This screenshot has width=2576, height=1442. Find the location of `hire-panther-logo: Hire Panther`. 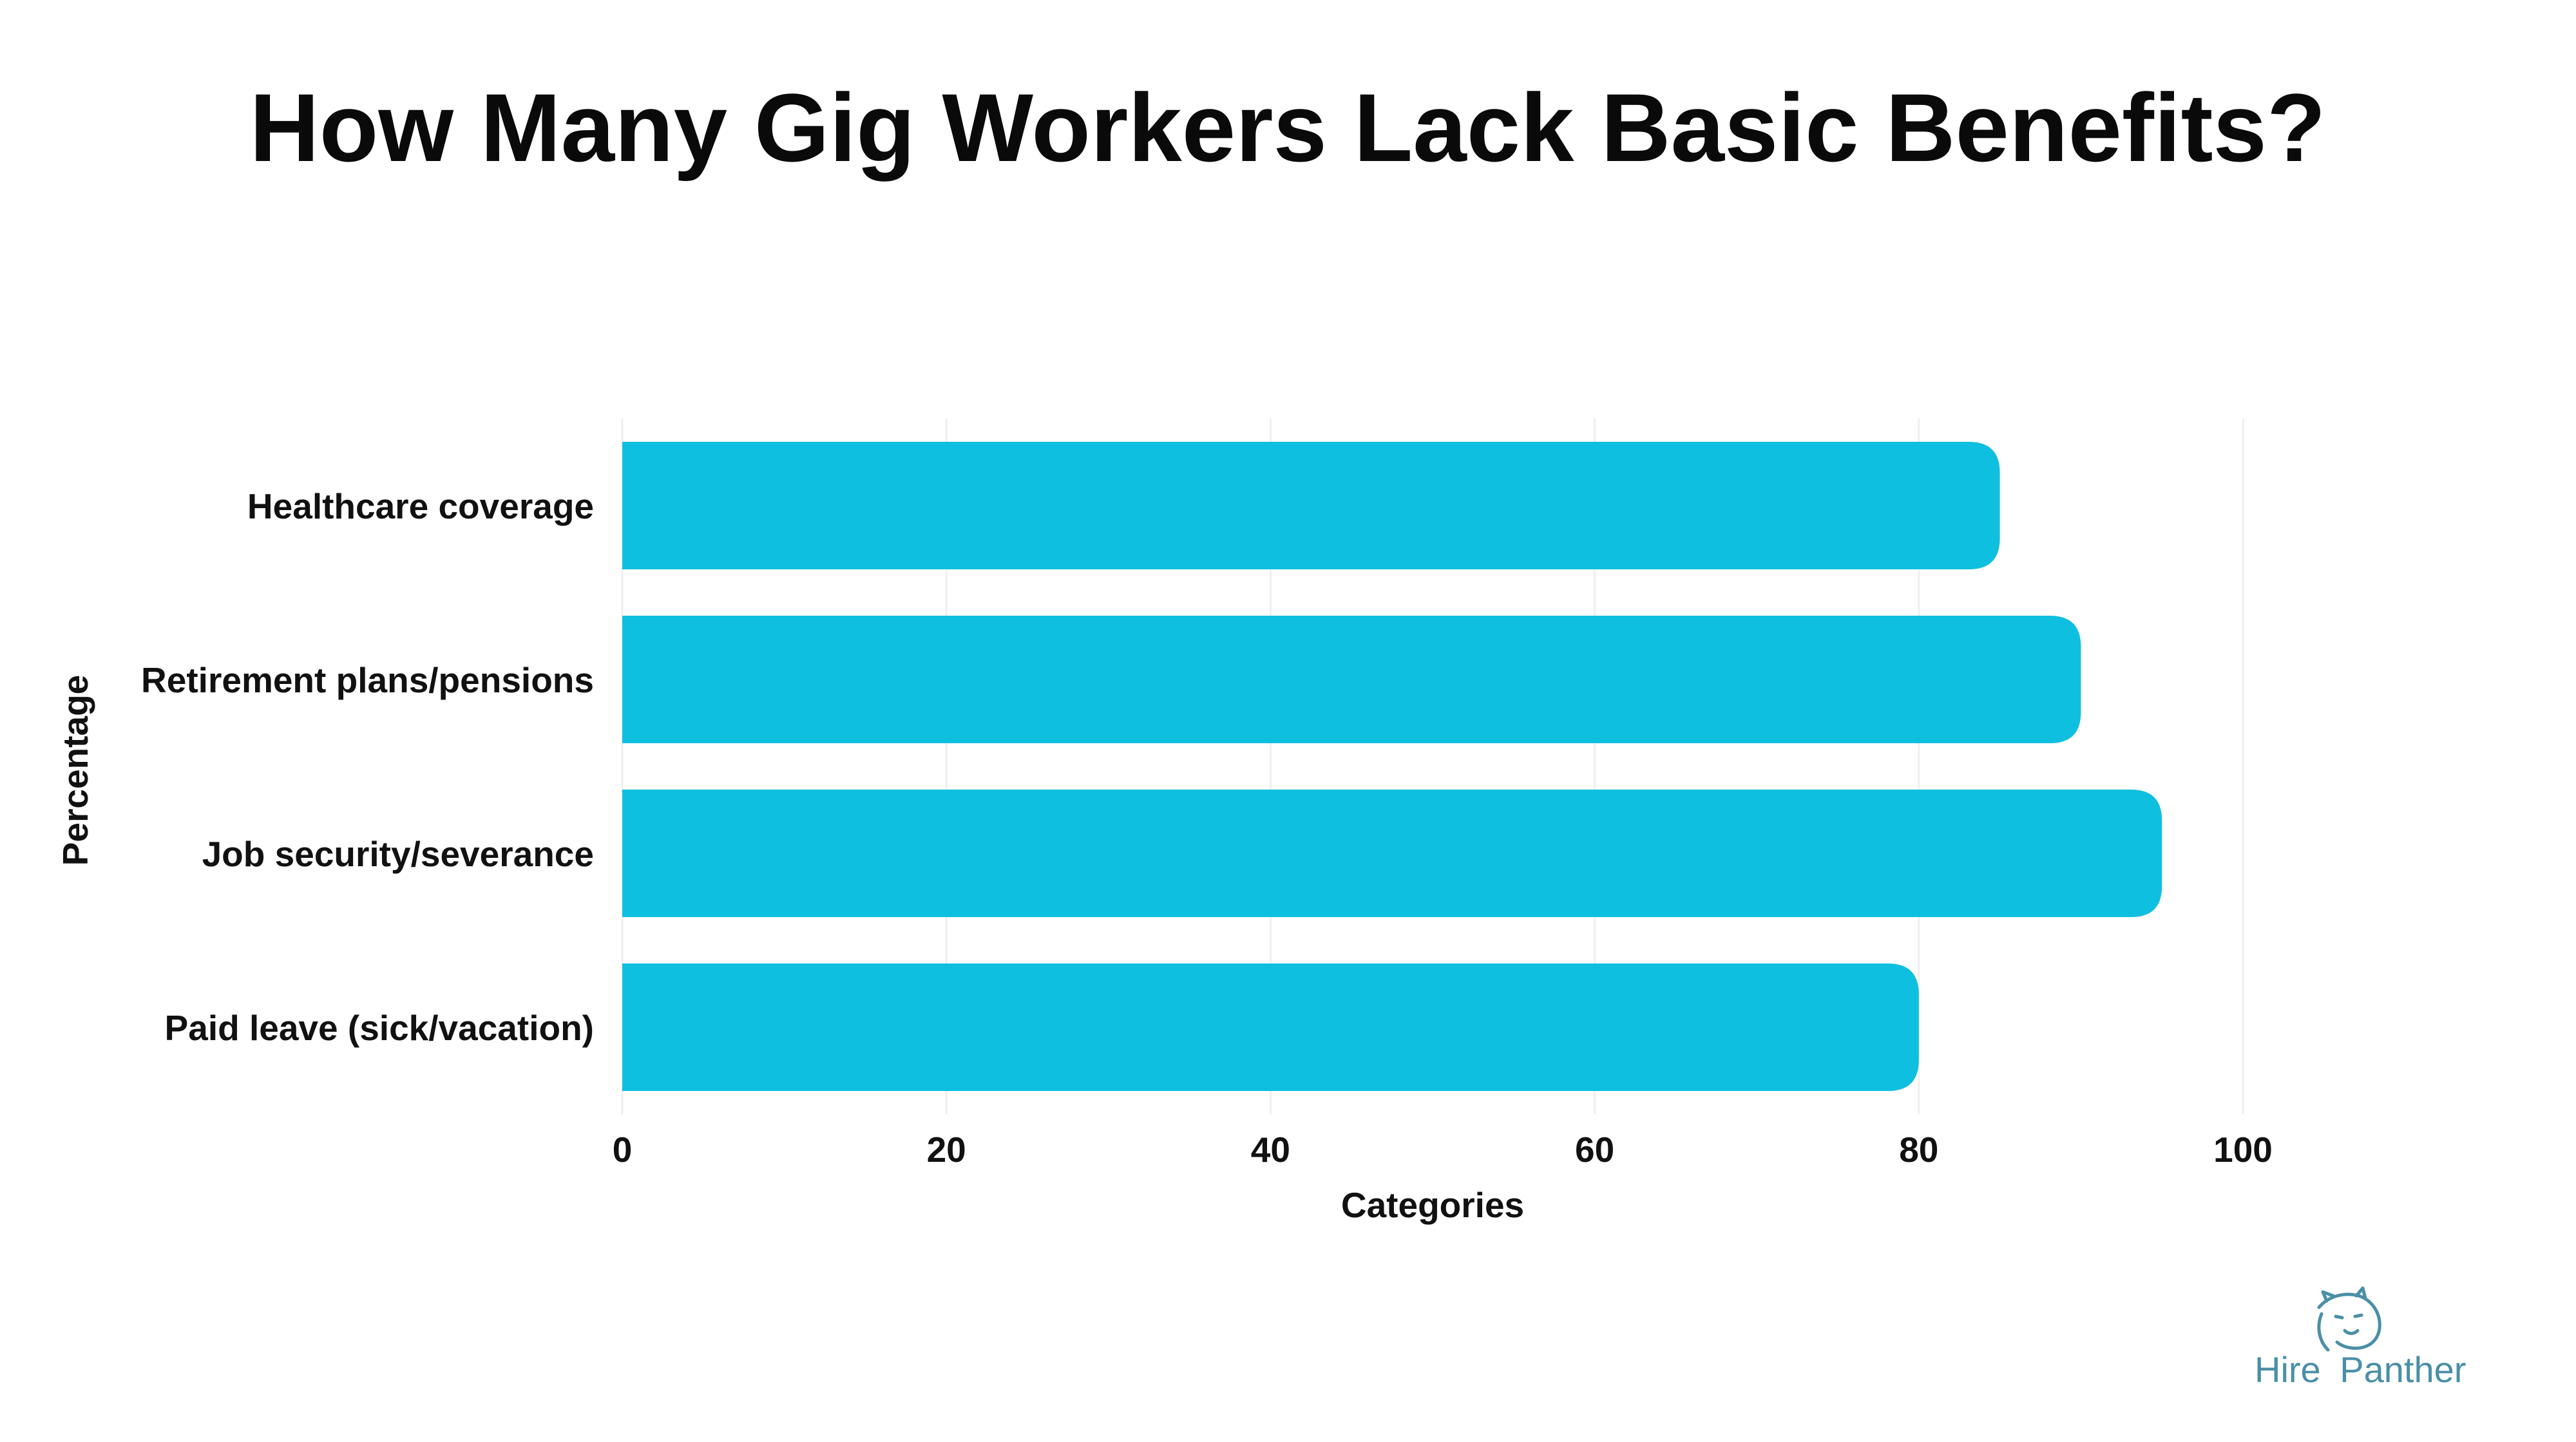

hire-panther-logo: Hire Panther is located at coordinates (2360, 1338).